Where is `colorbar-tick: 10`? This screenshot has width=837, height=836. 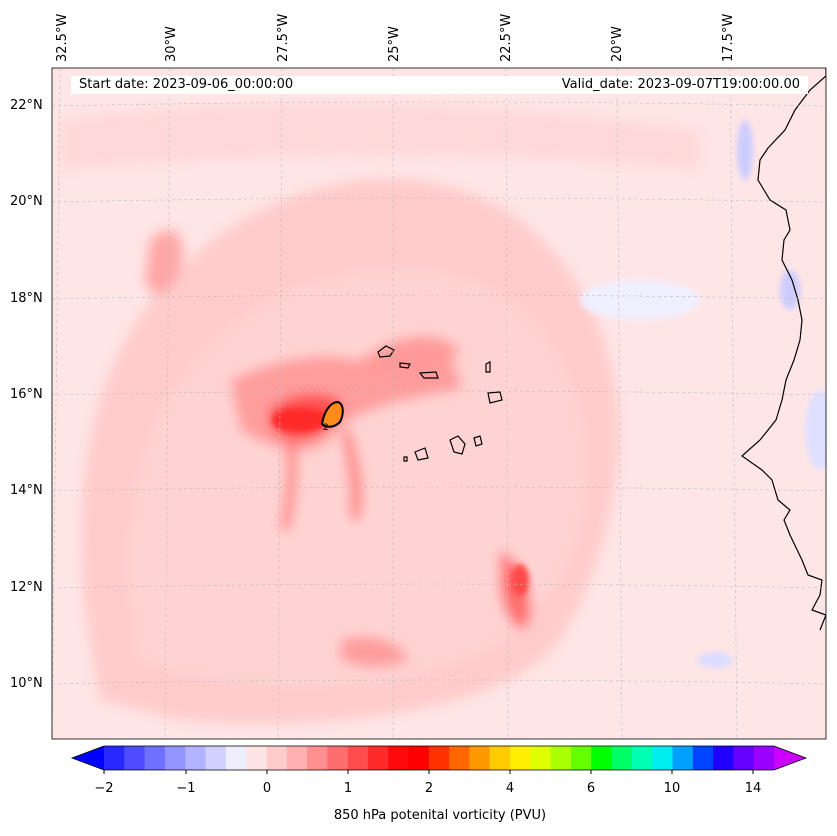 colorbar-tick: 10 is located at coordinates (672, 788).